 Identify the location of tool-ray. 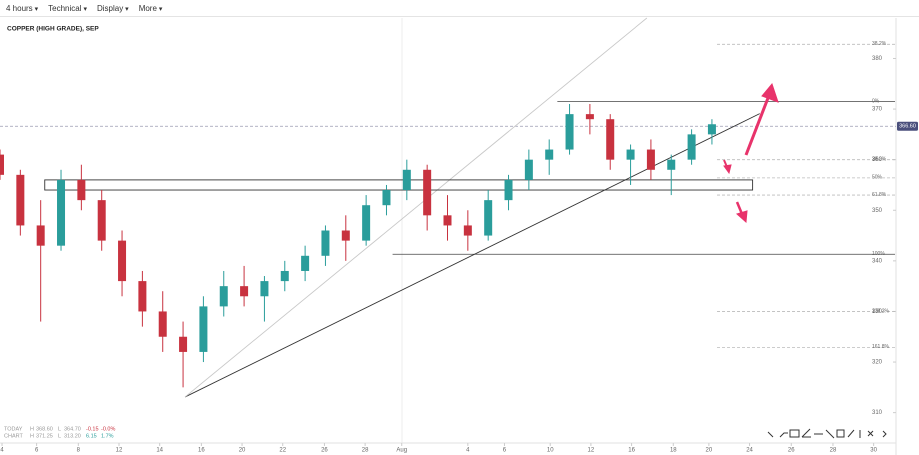
(830, 434).